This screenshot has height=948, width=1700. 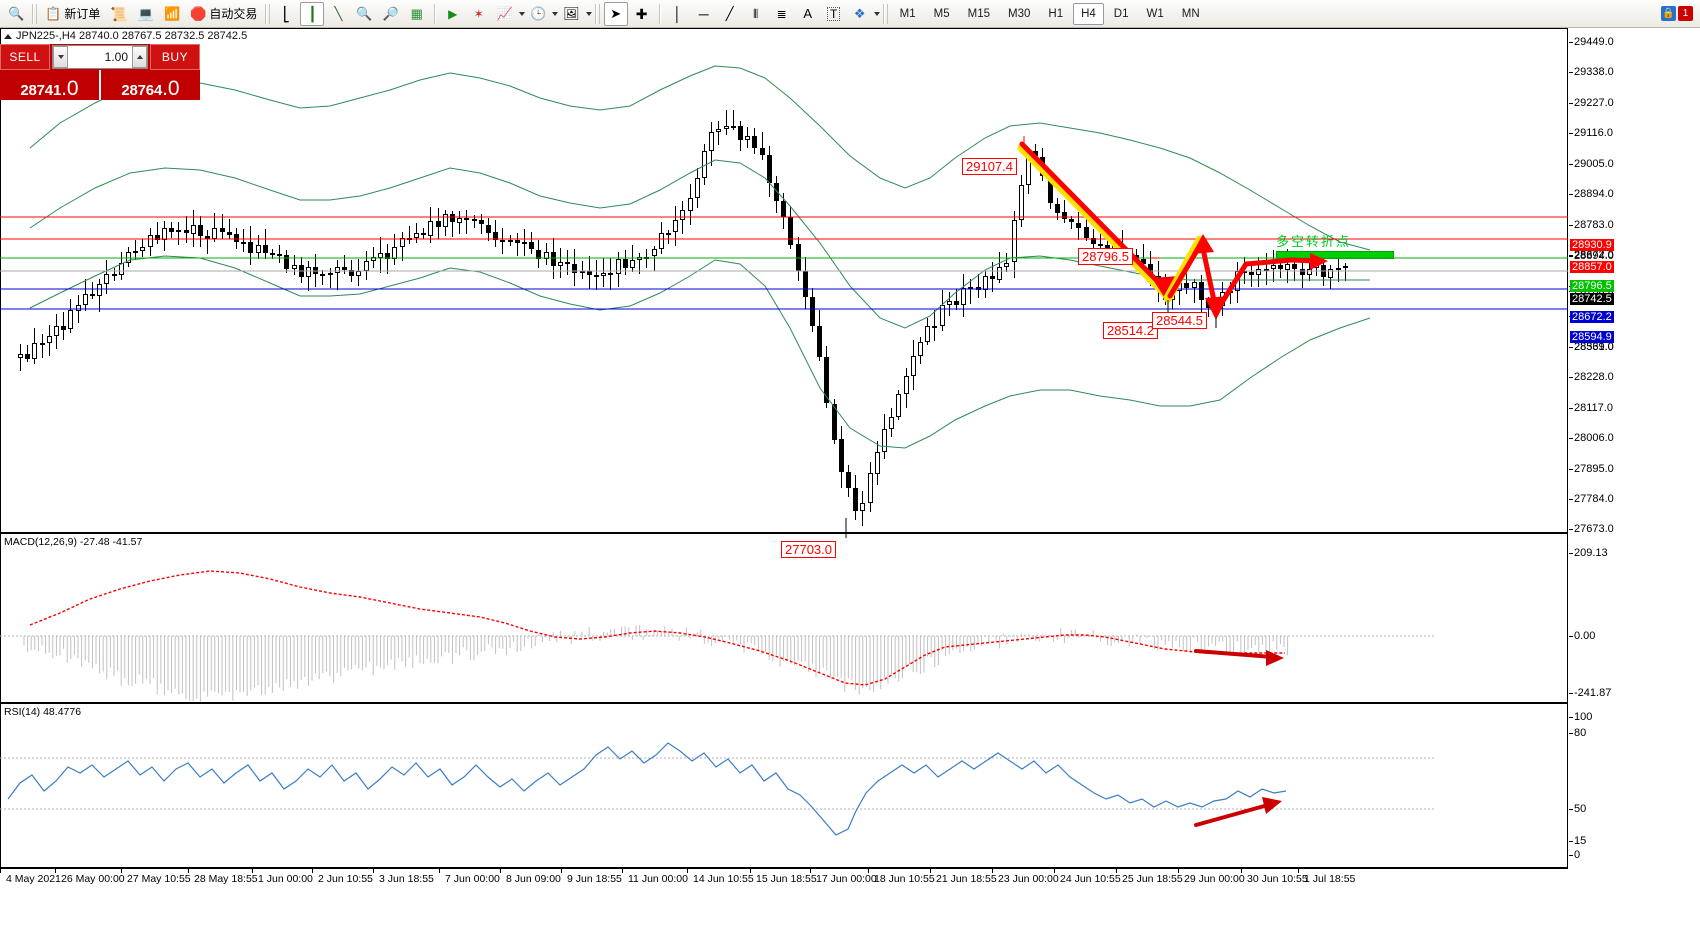 I want to click on candlestick-chart-icon: ┃, so click(x=312, y=13).